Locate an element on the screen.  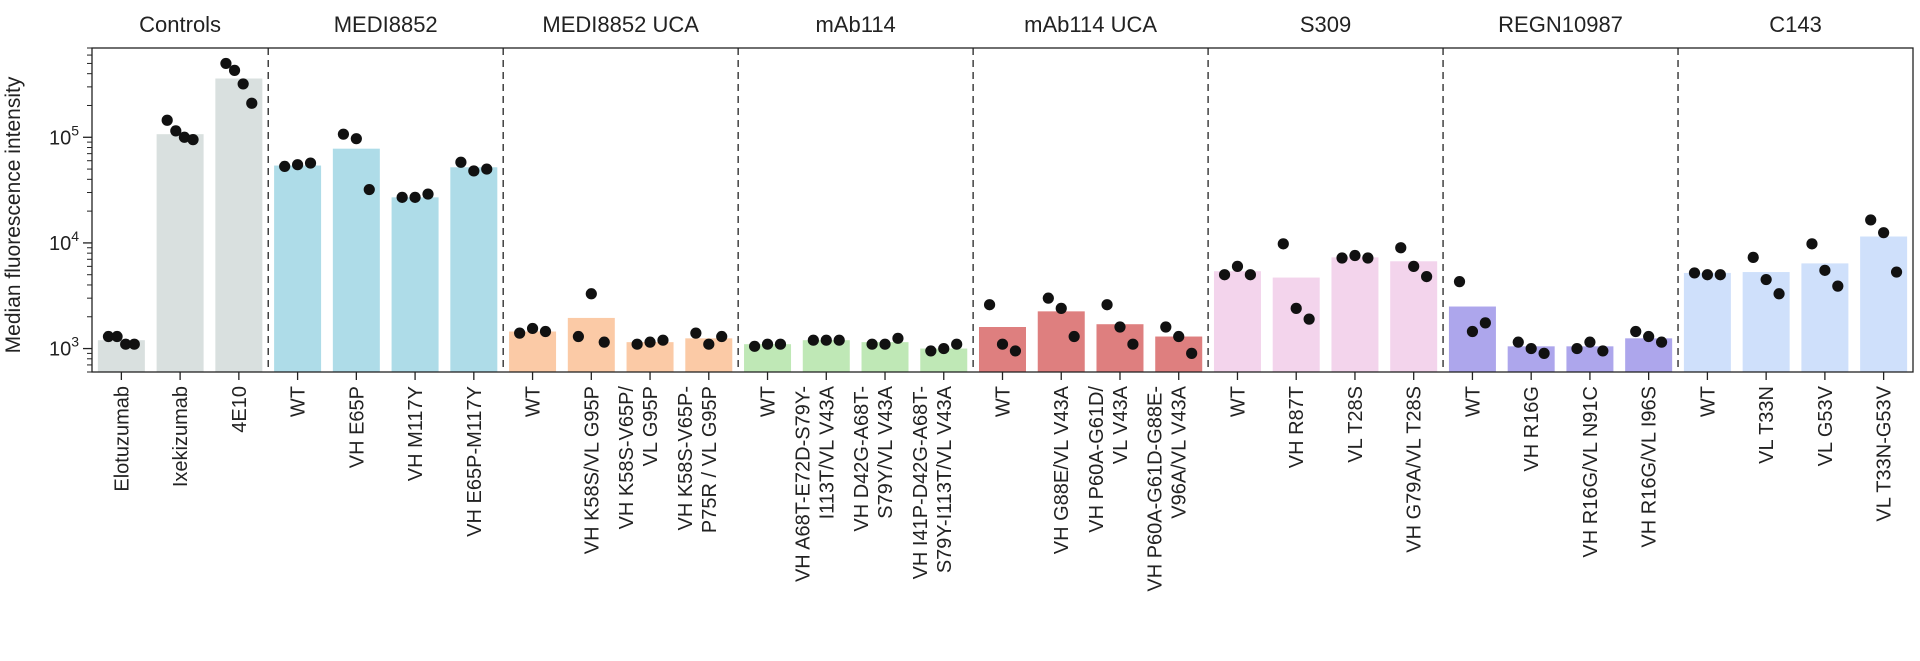
category-label-line: VH K58S-V65P- is located at coordinates (686, 458).